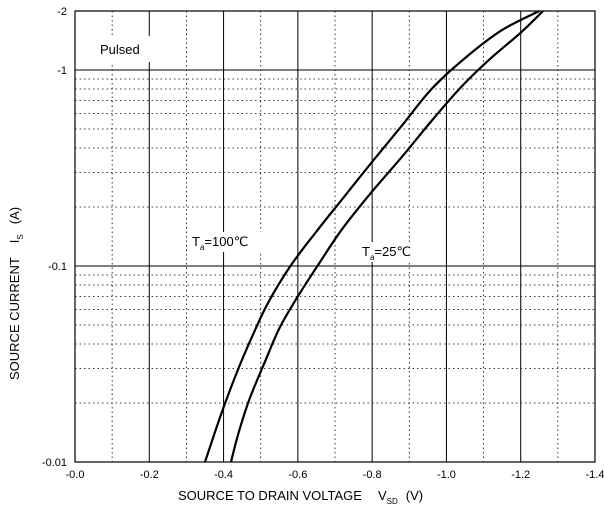 The height and width of the screenshot is (515, 604). I want to click on y-axis-label: SOURCE CURRENT IS (A), so click(16, 293).